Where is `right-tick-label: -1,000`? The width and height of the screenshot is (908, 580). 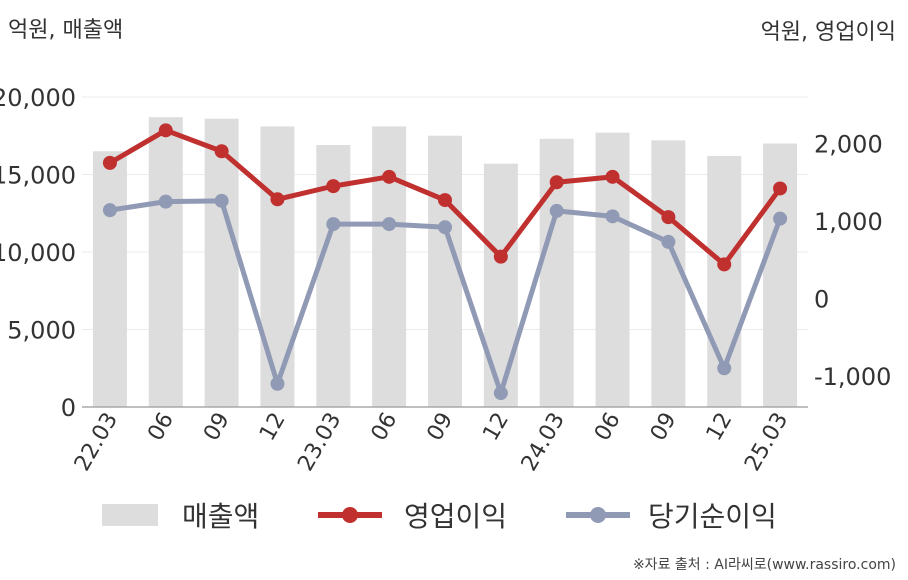 right-tick-label: -1,000 is located at coordinates (852, 377).